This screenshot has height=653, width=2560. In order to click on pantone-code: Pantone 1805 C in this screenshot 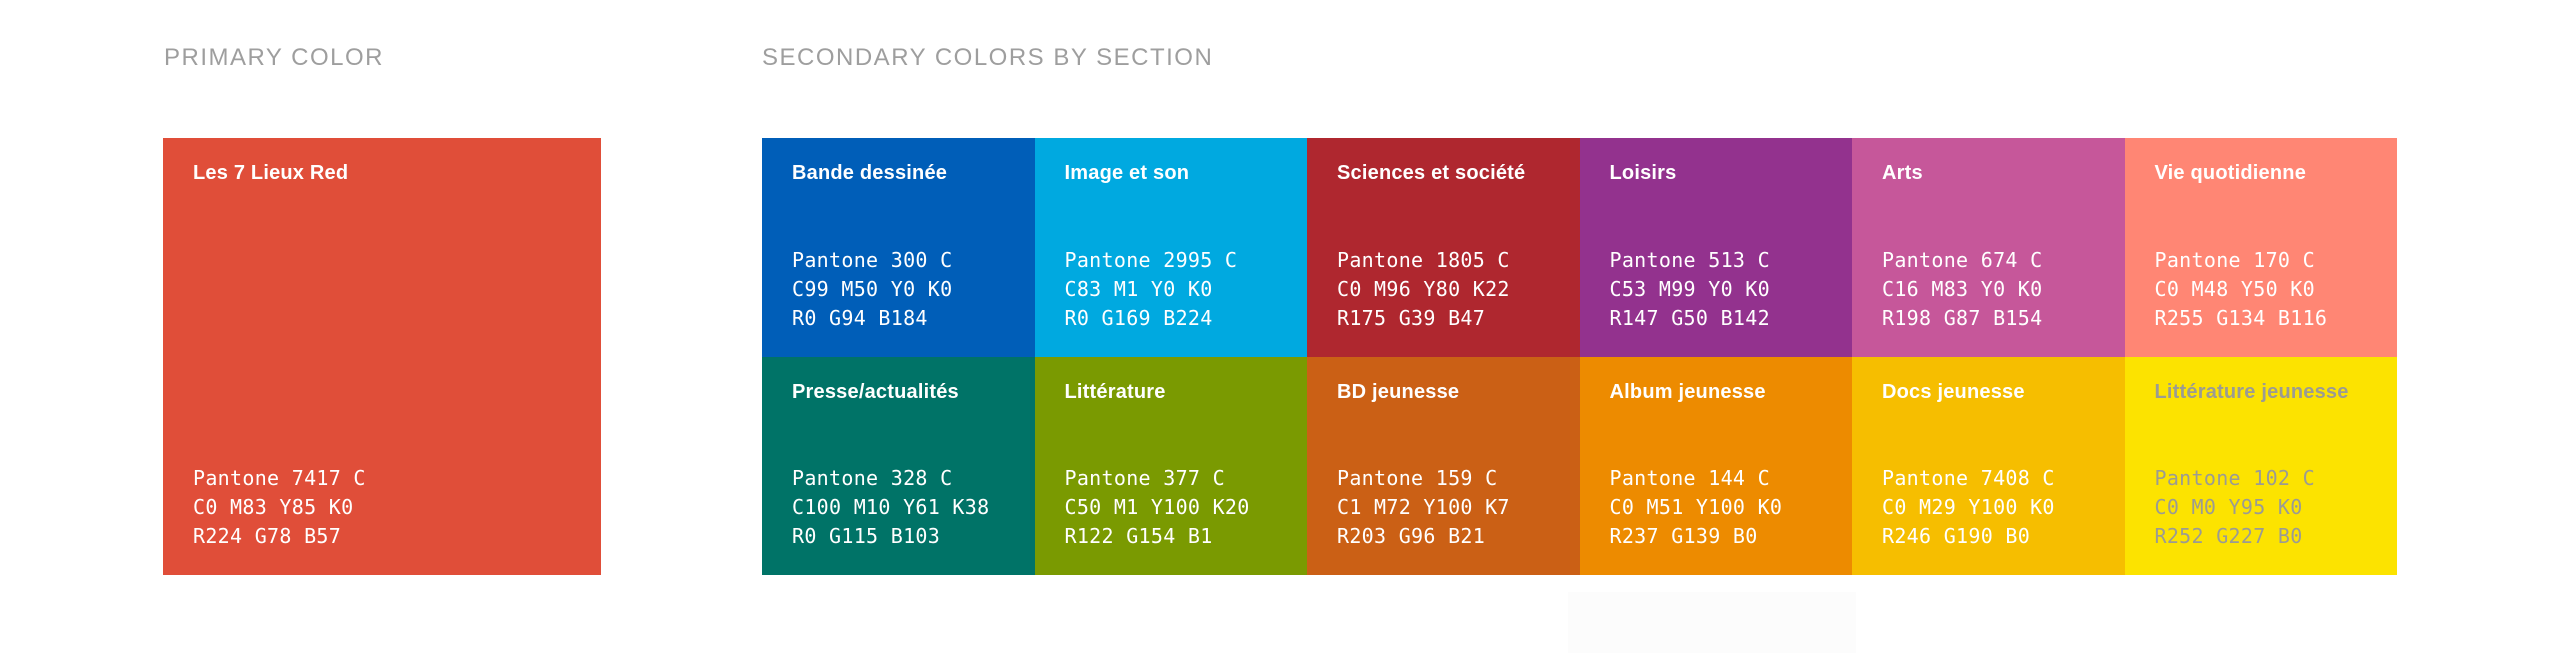, I will do `click(1423, 259)`.